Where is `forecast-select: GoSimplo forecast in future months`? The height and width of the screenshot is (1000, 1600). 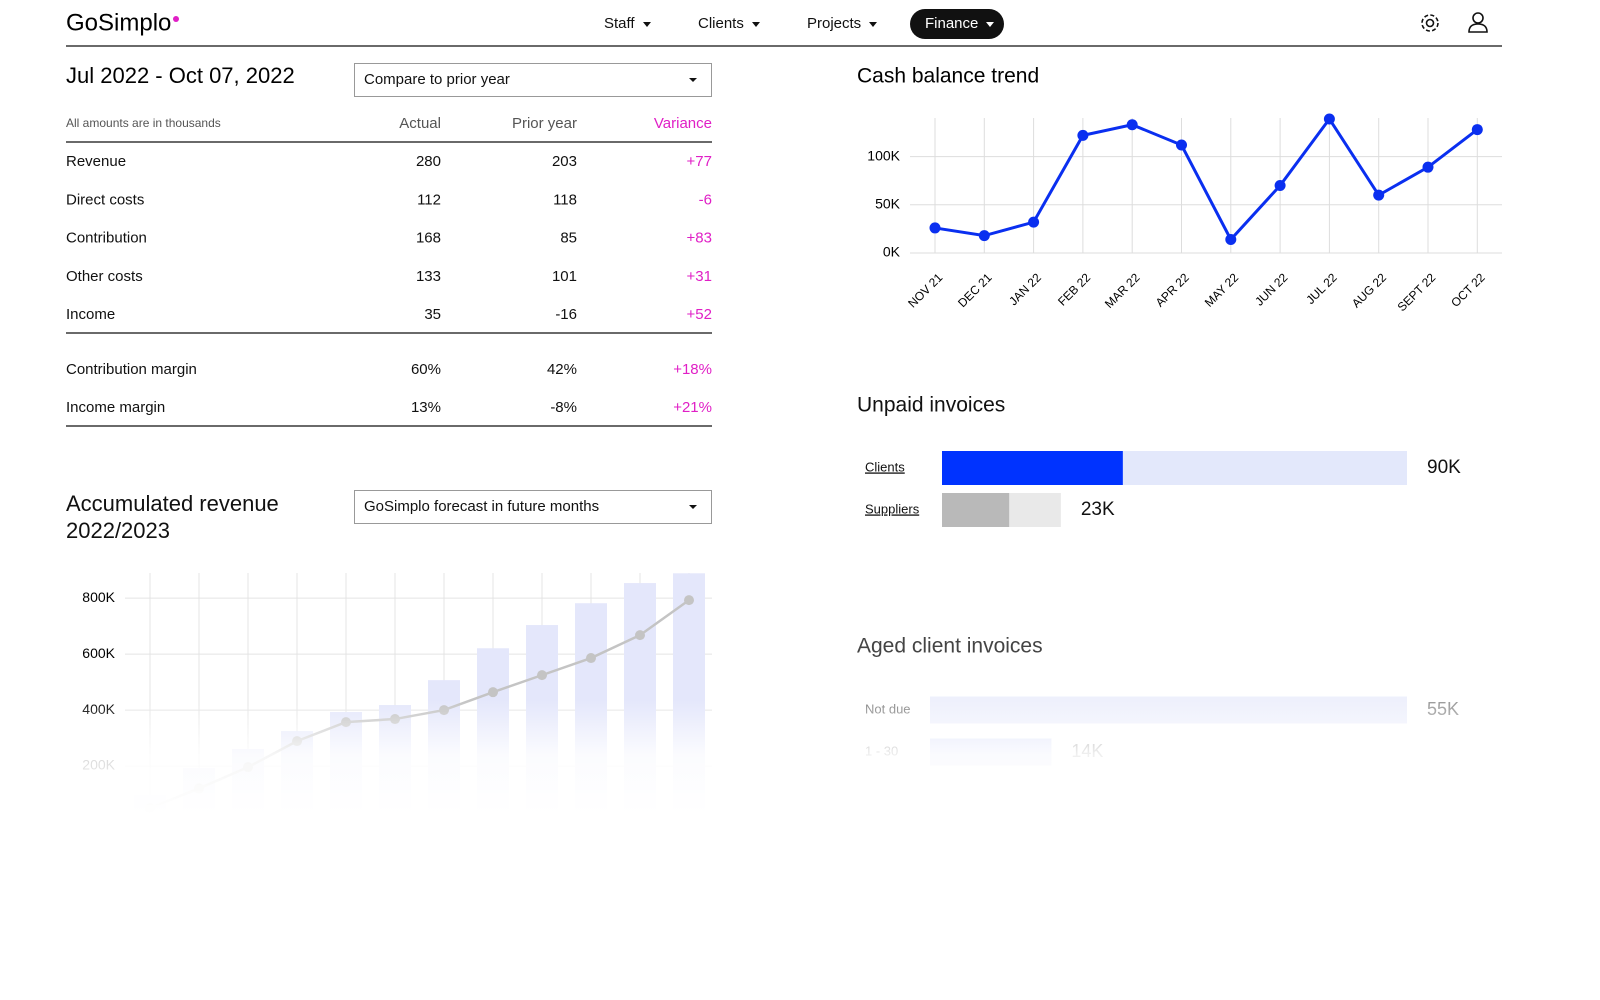 forecast-select: GoSimplo forecast in future months is located at coordinates (533, 507).